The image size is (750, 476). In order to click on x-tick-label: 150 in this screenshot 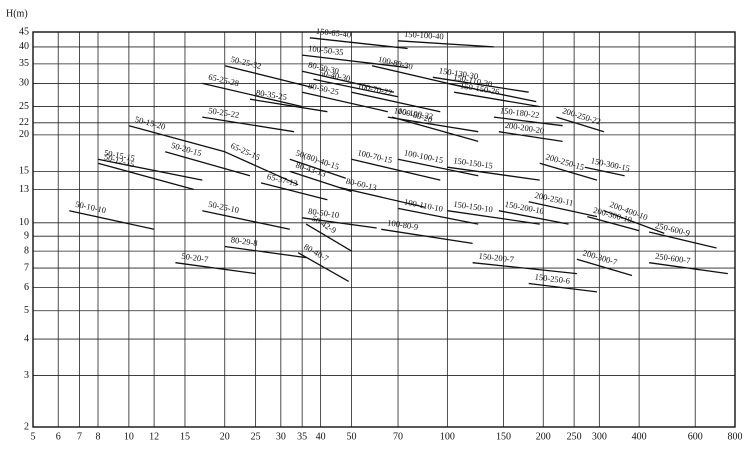, I will do `click(503, 436)`.